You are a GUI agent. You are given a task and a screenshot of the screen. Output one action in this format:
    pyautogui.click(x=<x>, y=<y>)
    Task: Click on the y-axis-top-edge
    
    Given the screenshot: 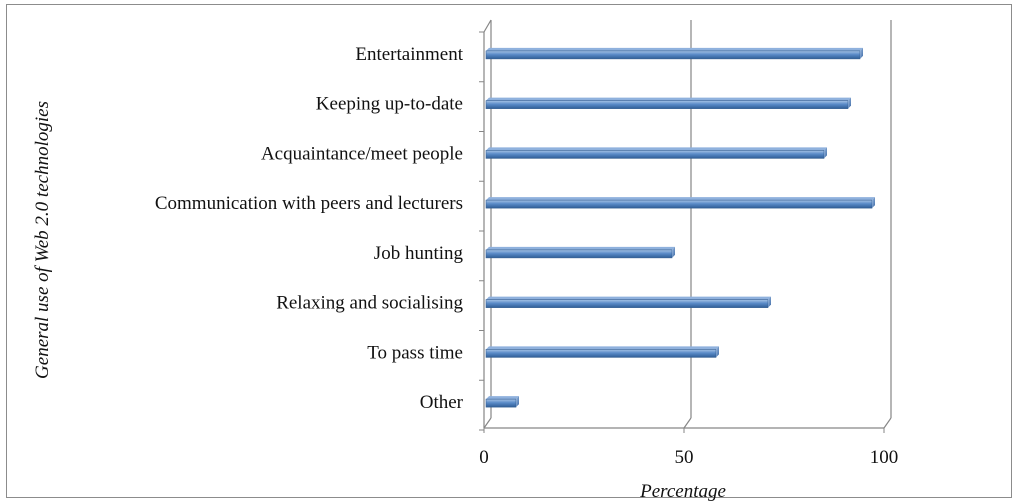 What is the action you would take?
    pyautogui.click(x=487, y=26)
    